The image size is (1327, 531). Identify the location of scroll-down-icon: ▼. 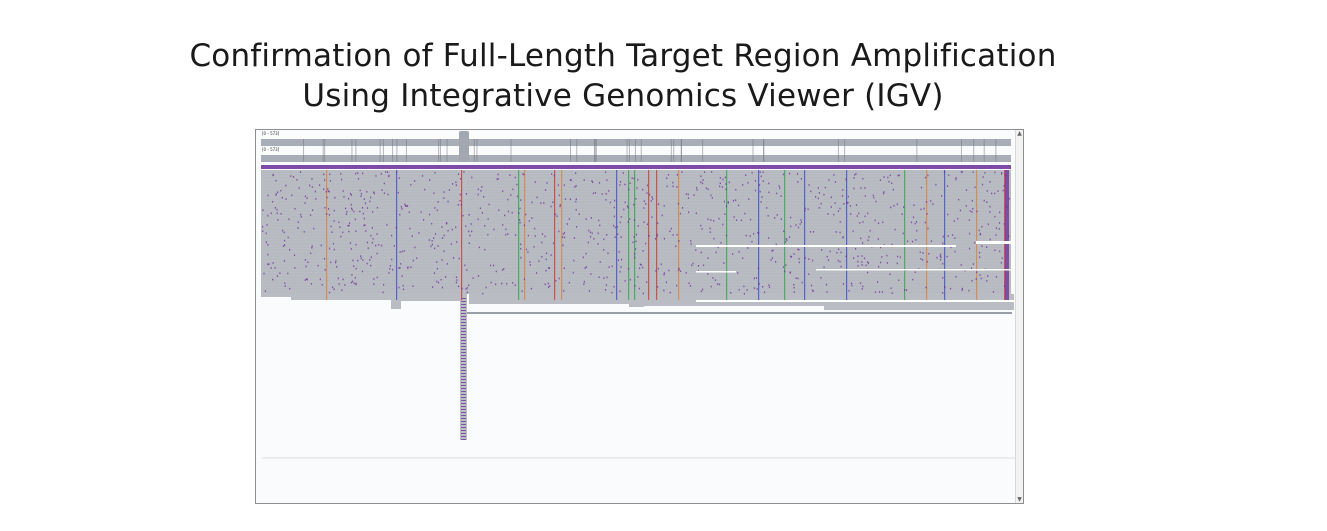
(1019, 499).